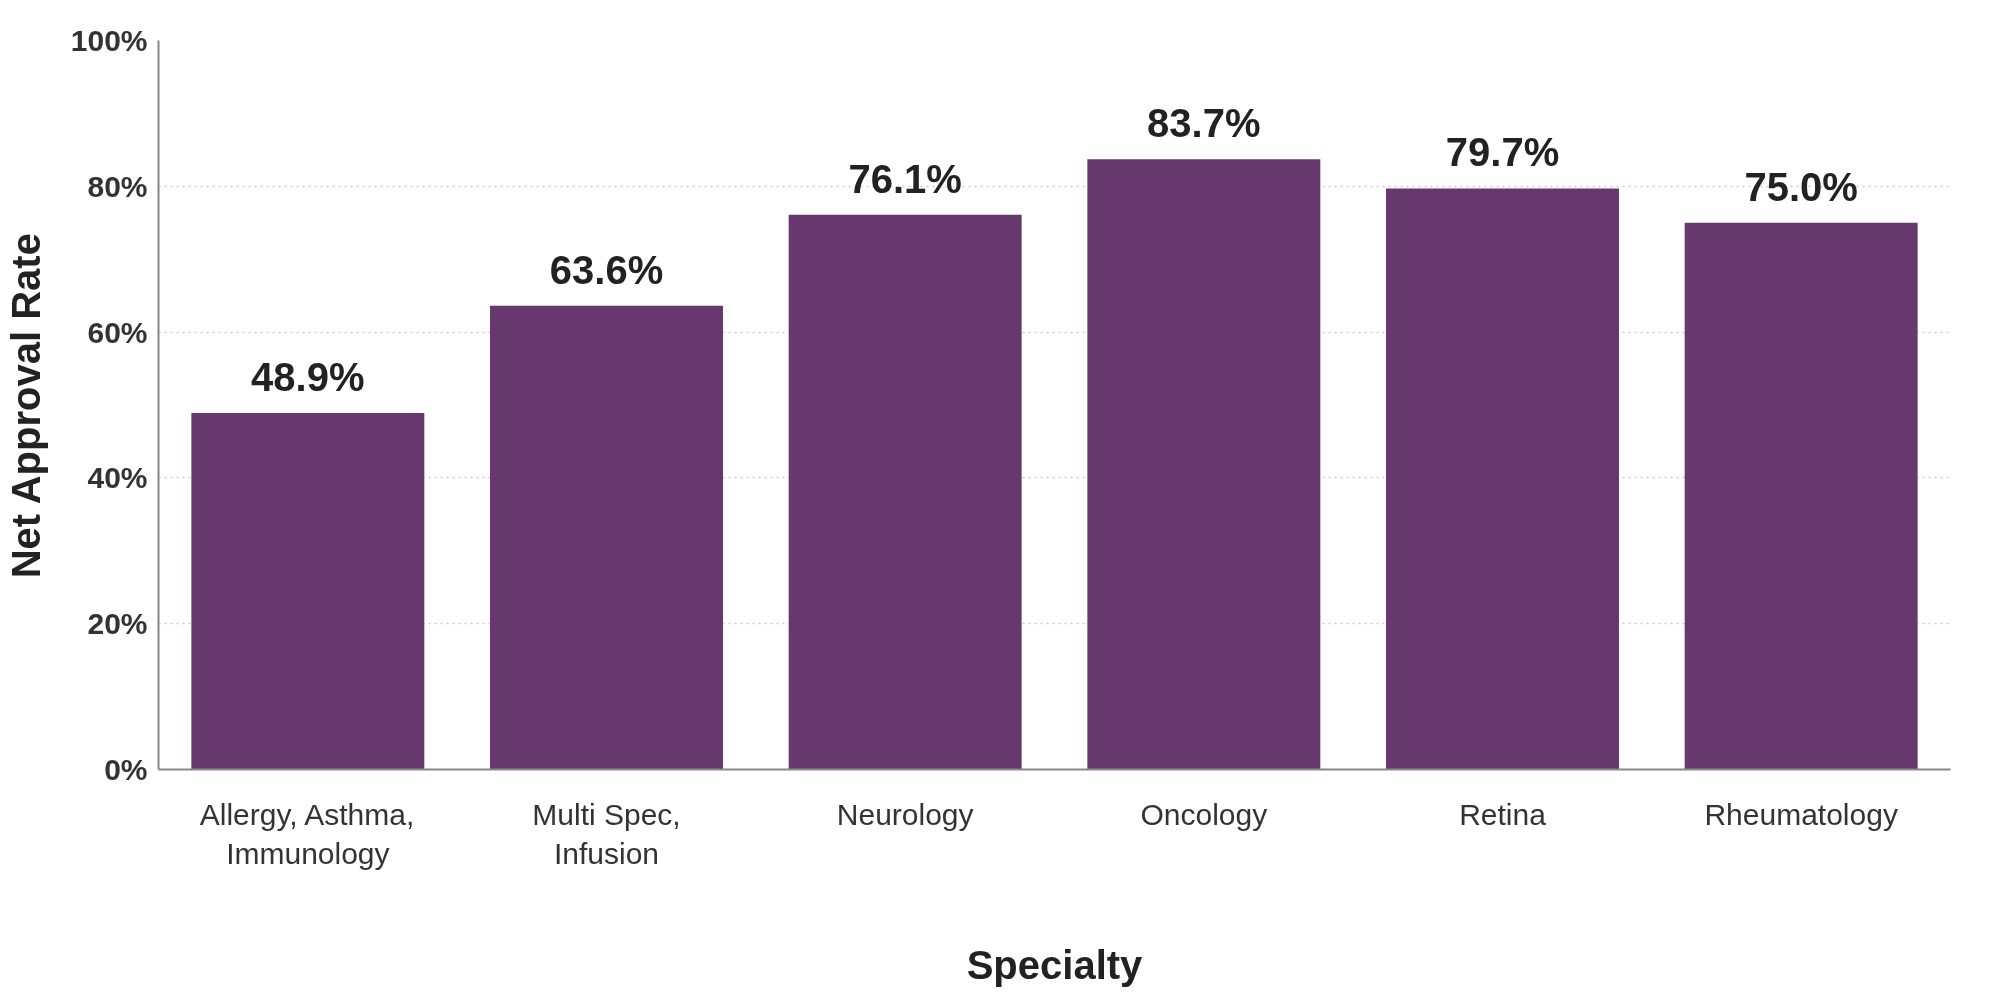 The width and height of the screenshot is (2000, 997). I want to click on data-label: 79.7%, so click(1502, 152).